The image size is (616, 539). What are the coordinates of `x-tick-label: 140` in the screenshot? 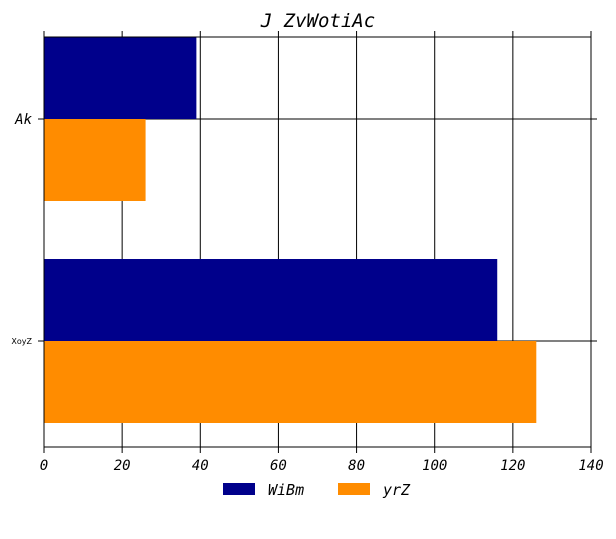 It's located at (590, 466).